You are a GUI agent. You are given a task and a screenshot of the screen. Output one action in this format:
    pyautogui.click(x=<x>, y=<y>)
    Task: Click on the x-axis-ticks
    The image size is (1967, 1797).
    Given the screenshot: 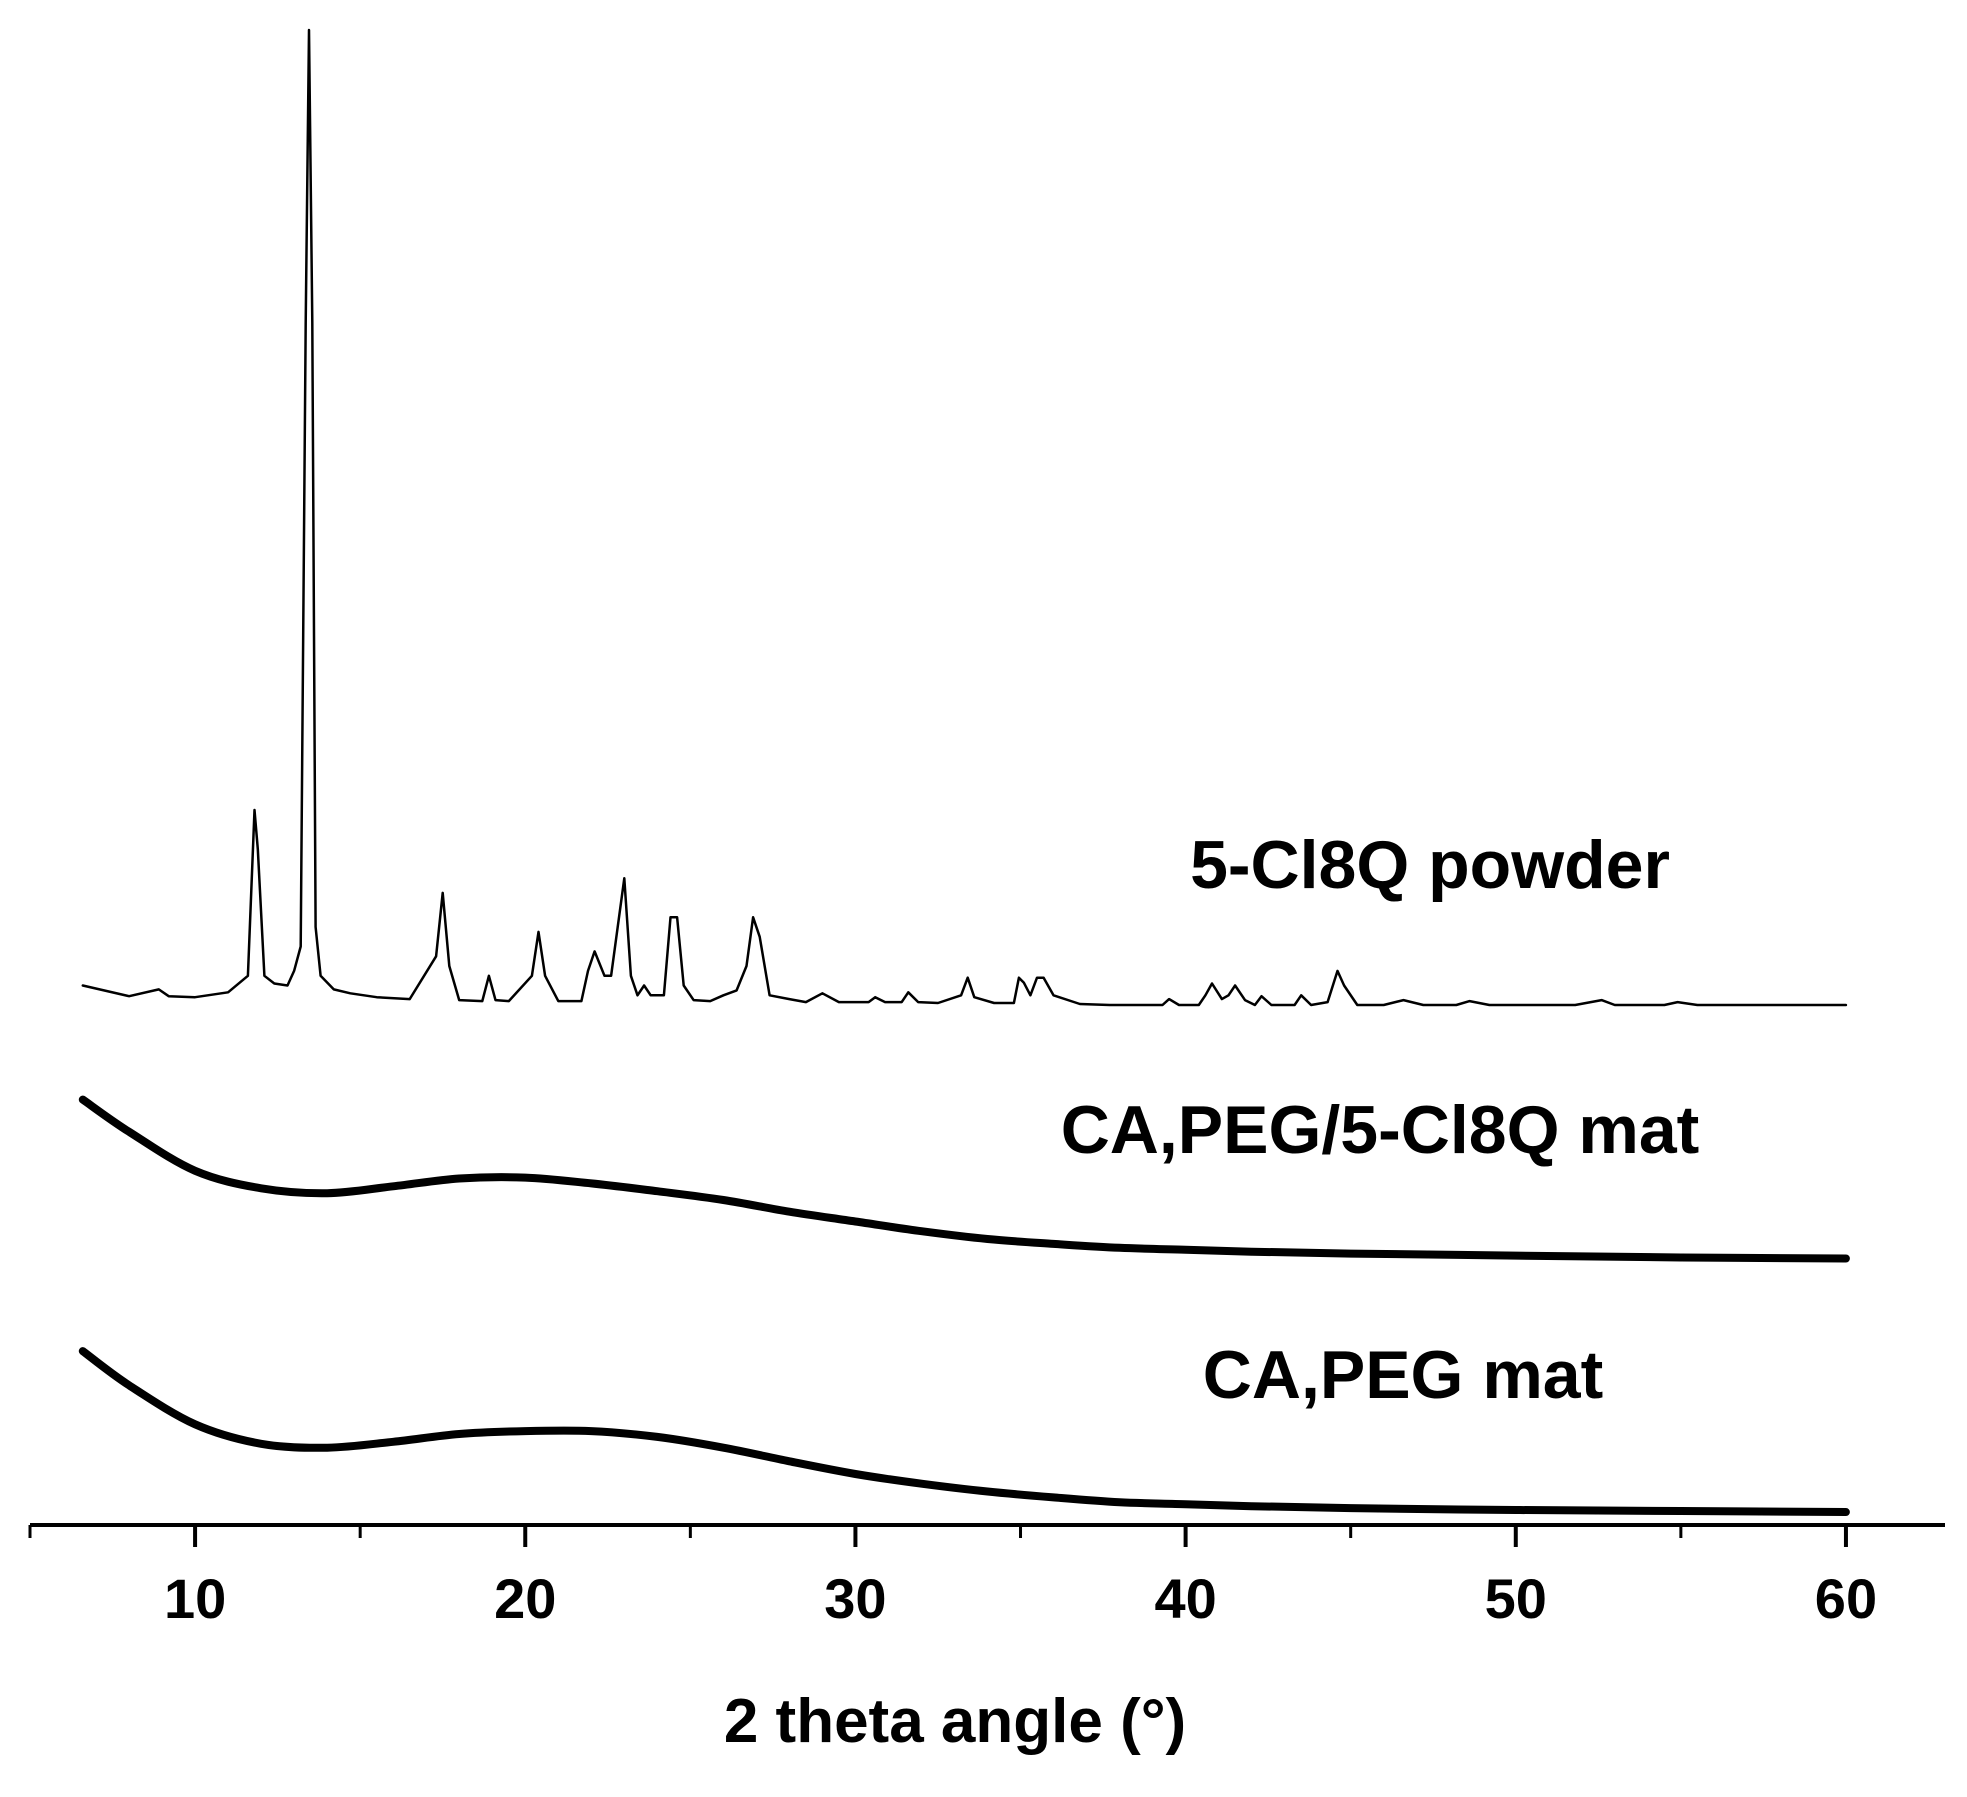 What is the action you would take?
    pyautogui.click(x=938, y=1536)
    